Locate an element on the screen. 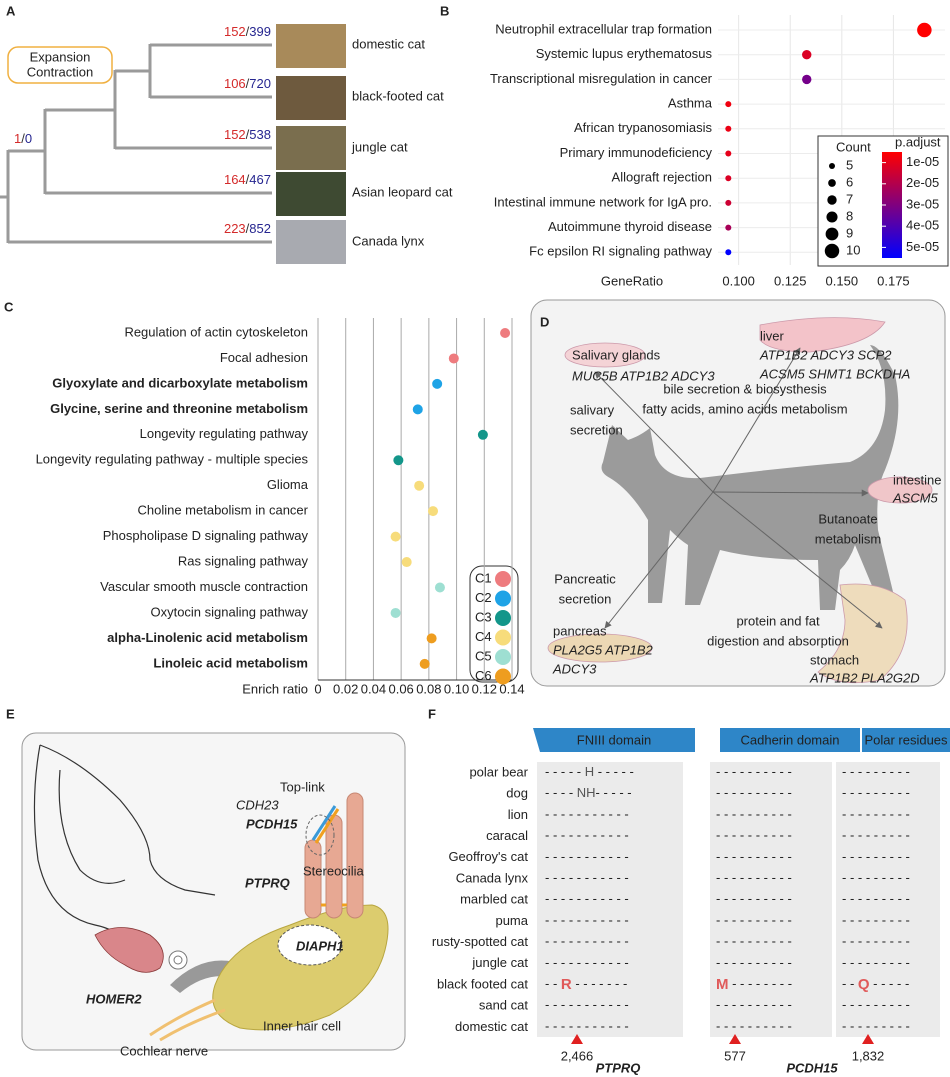 The width and height of the screenshot is (950, 1077). residue: Q is located at coordinates (864, 984).